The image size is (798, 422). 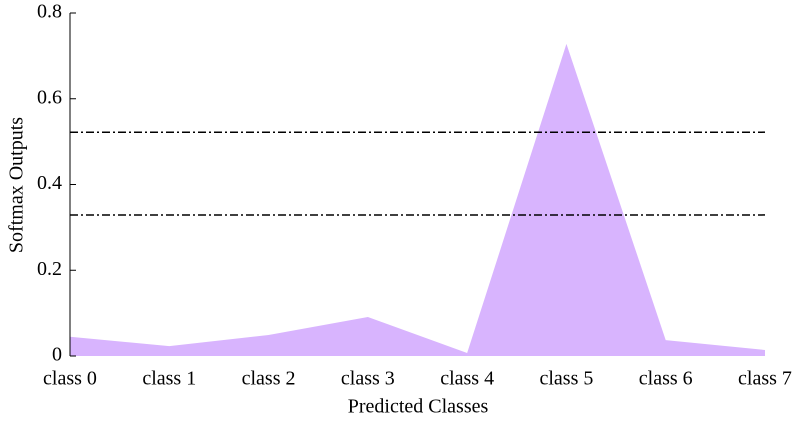 I want to click on y-tick-label: 0.6, so click(x=49, y=97).